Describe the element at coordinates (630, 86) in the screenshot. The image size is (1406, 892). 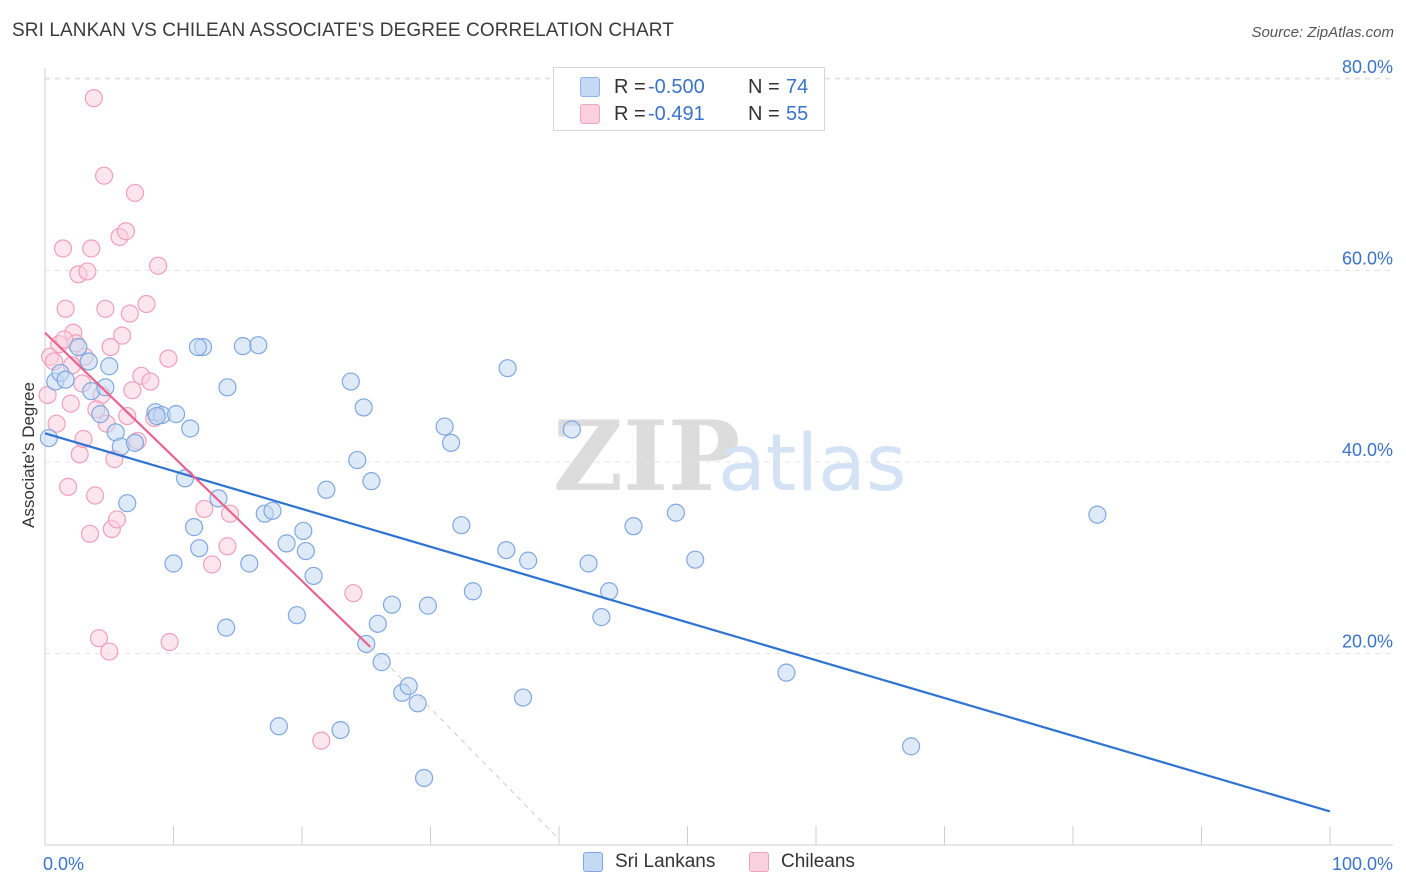
I see `legend-r-label: R =` at that location.